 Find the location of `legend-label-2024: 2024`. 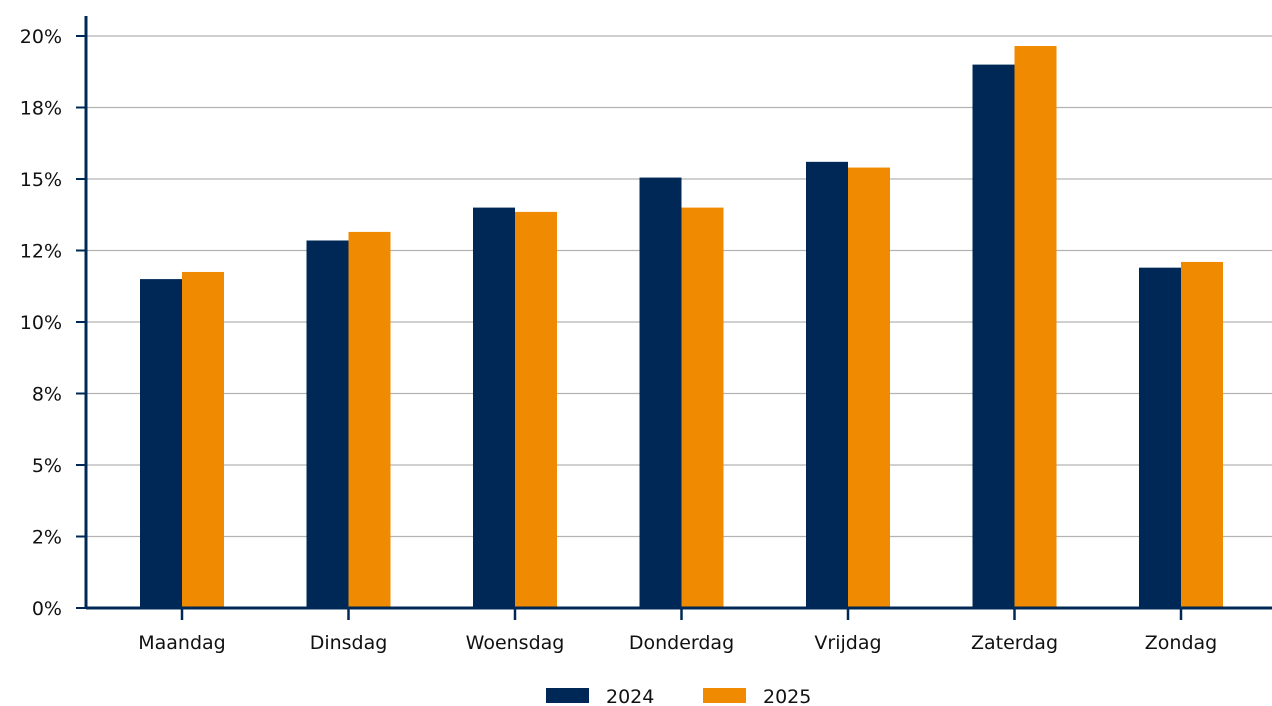

legend-label-2024: 2024 is located at coordinates (630, 696).